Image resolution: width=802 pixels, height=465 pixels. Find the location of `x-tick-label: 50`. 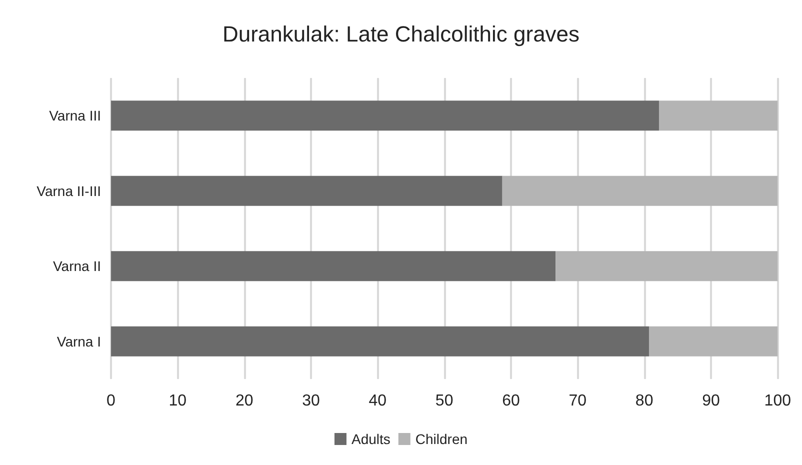

x-tick-label: 50 is located at coordinates (444, 401).